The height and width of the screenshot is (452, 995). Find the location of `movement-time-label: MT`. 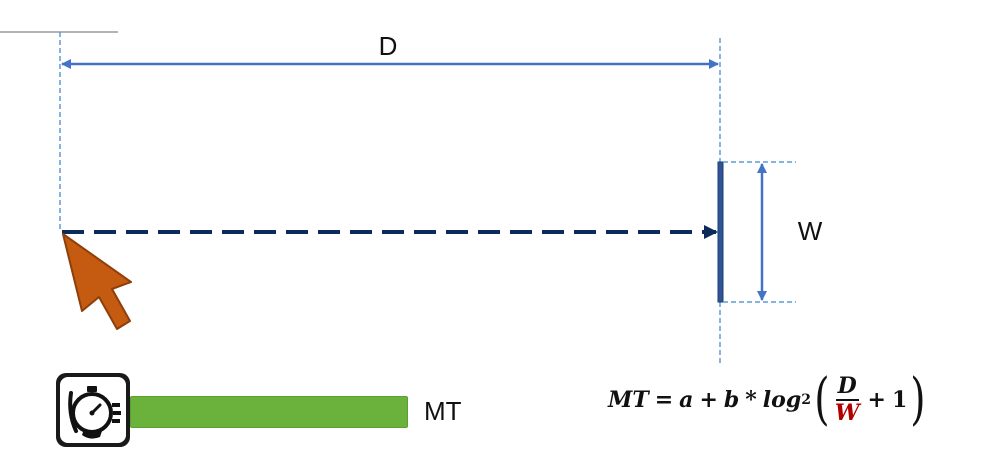

movement-time-label: MT is located at coordinates (443, 411).